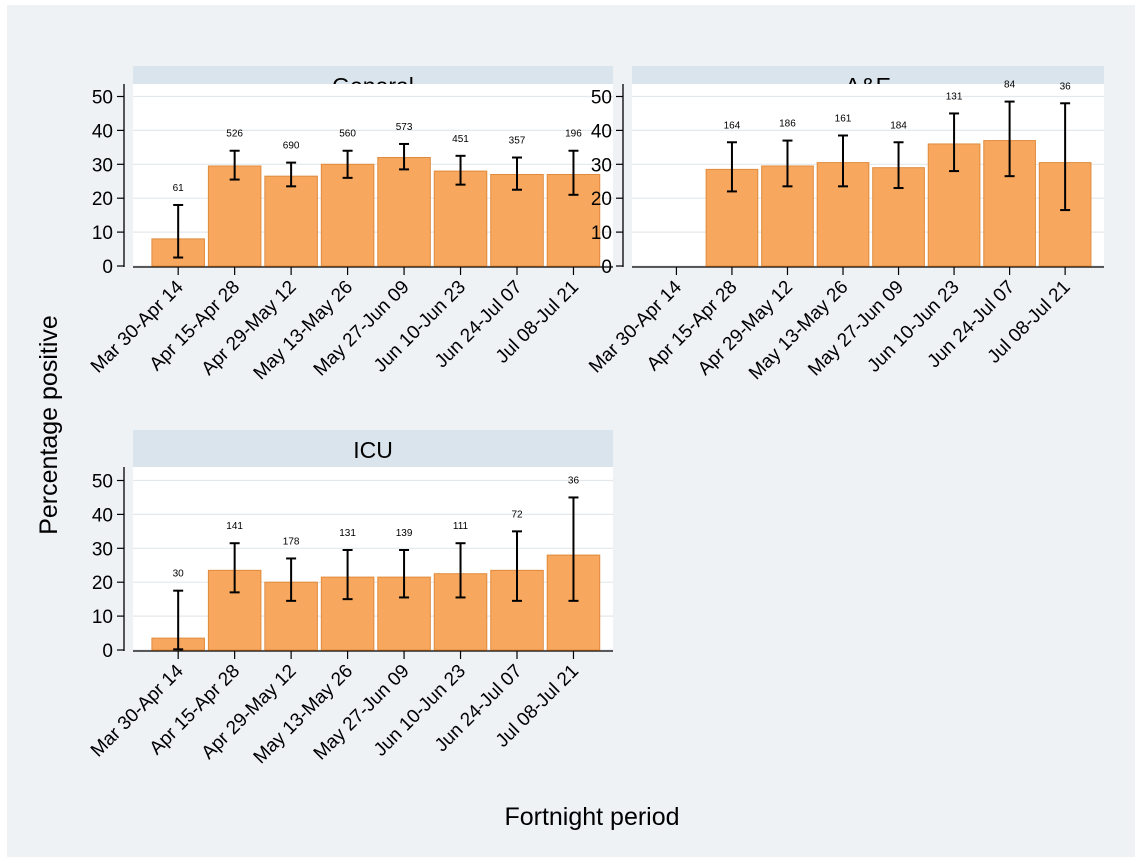  What do you see at coordinates (404, 127) in the screenshot?
I see `count-label: 573` at bounding box center [404, 127].